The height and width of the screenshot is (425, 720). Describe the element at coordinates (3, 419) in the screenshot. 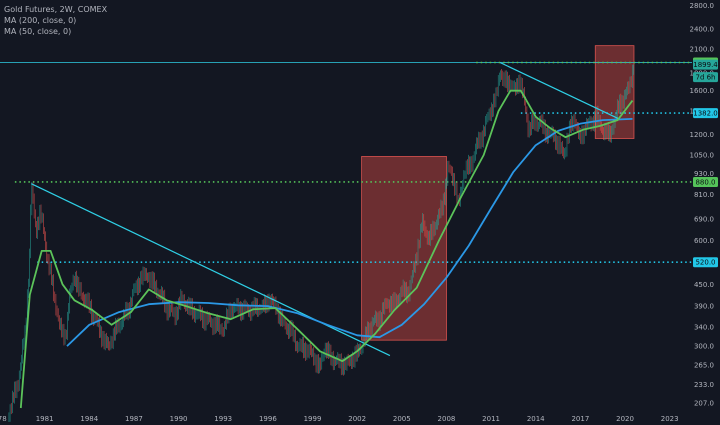

I see `x-tick-label: 978` at that location.